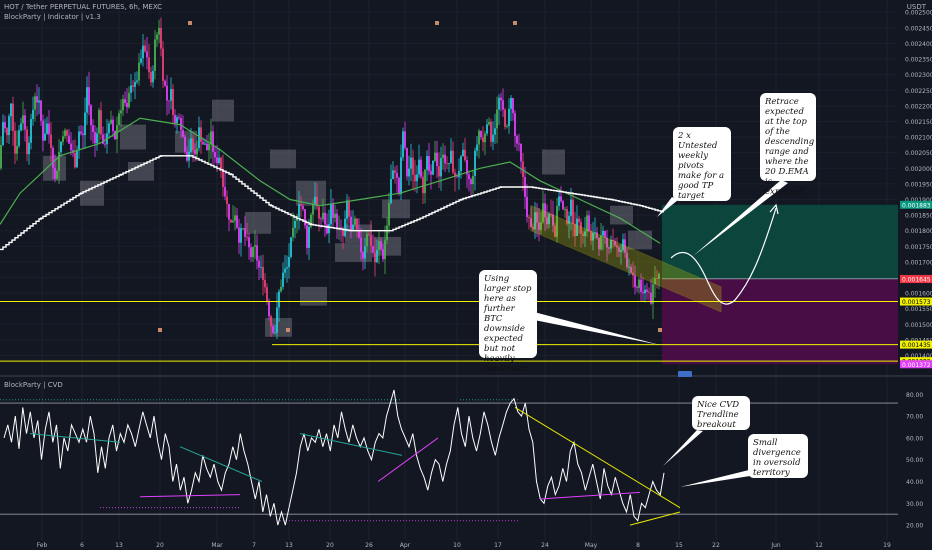 Image resolution: width=932 pixels, height=550 pixels. I want to click on price-tick-label: 0.002200, so click(918, 106).